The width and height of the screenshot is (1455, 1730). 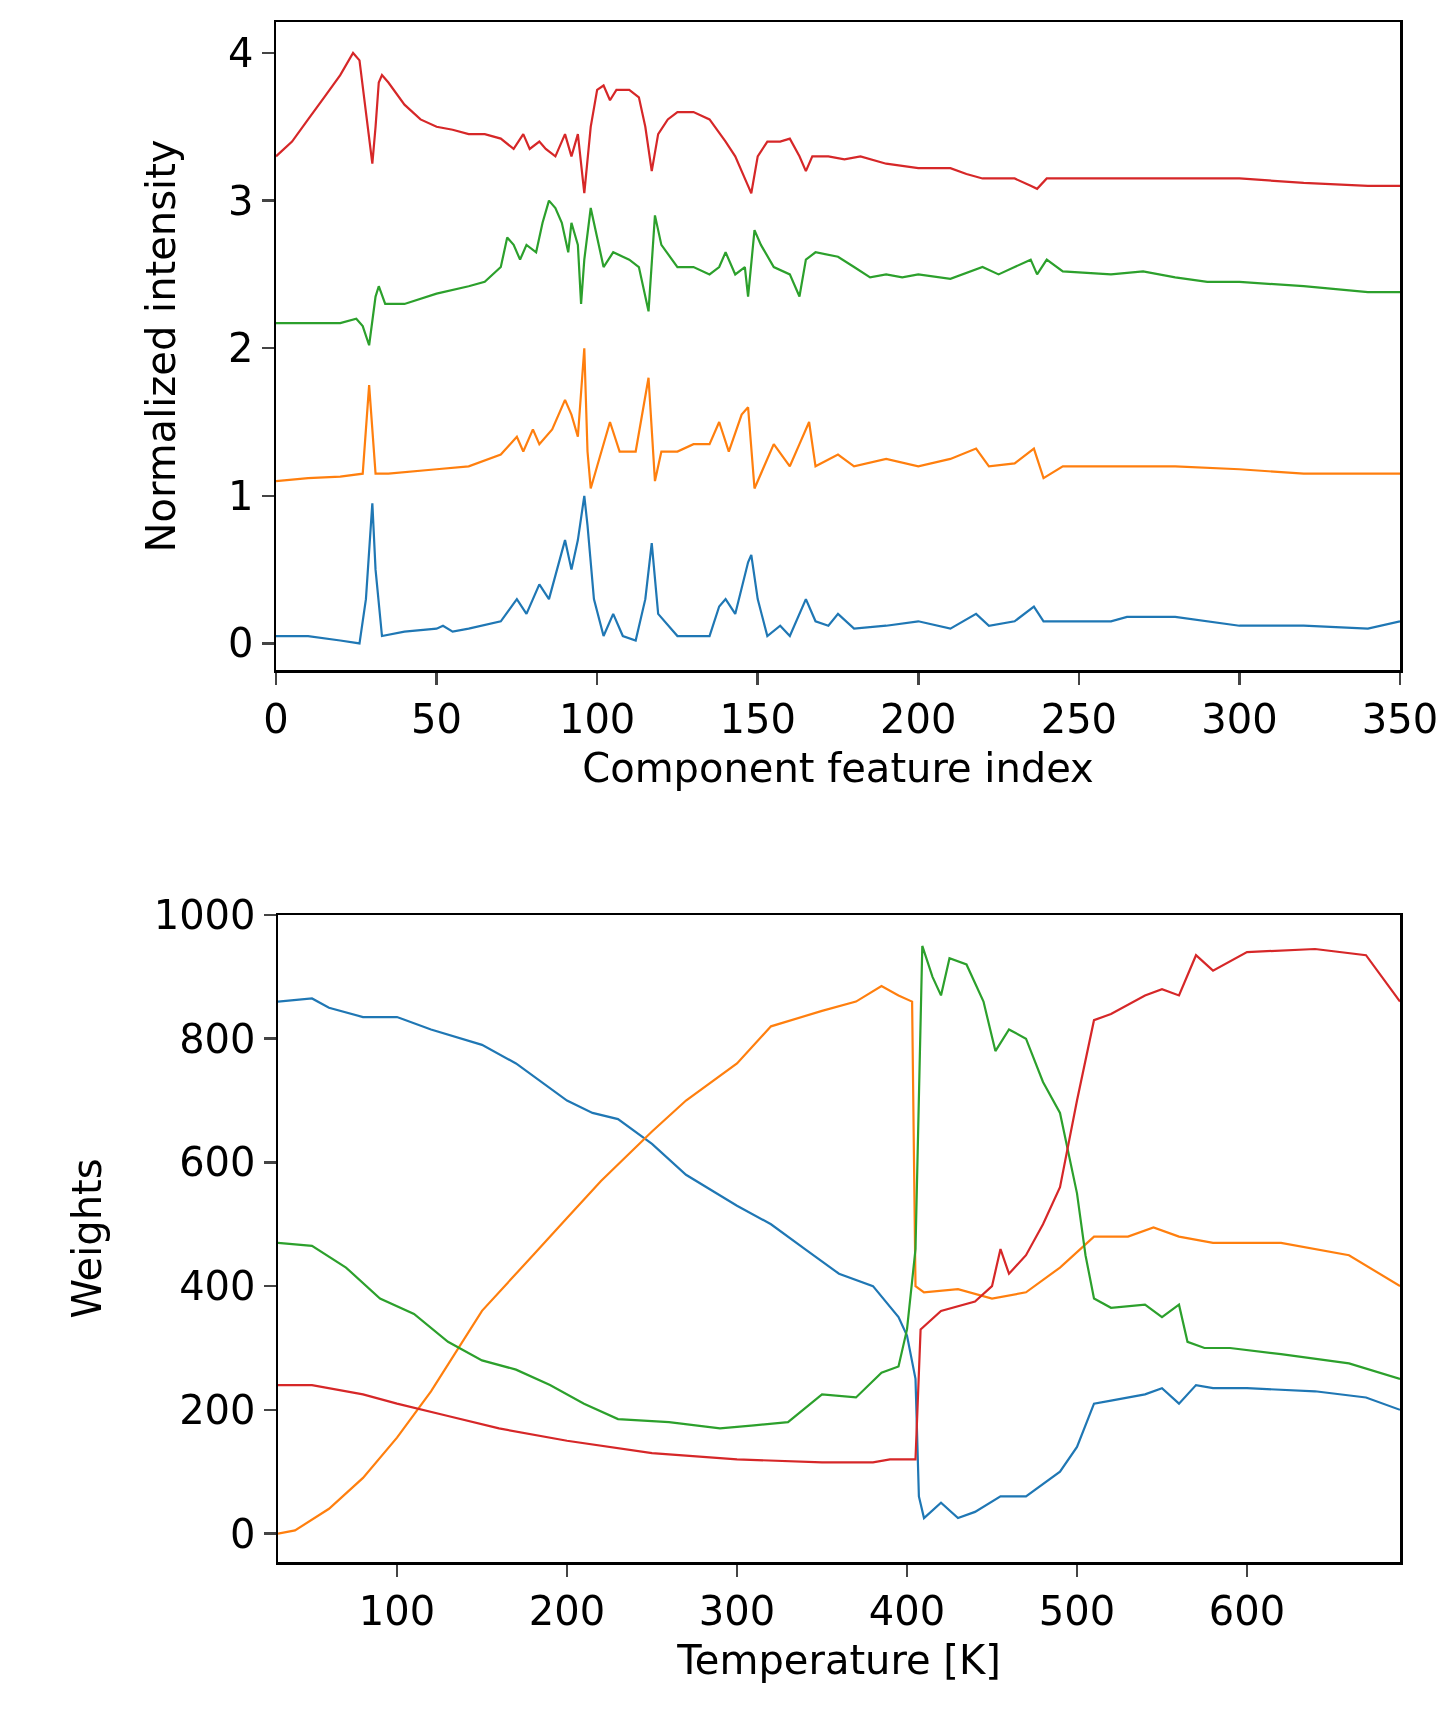 What do you see at coordinates (241, 348) in the screenshot?
I see `y-tick-label: 2` at bounding box center [241, 348].